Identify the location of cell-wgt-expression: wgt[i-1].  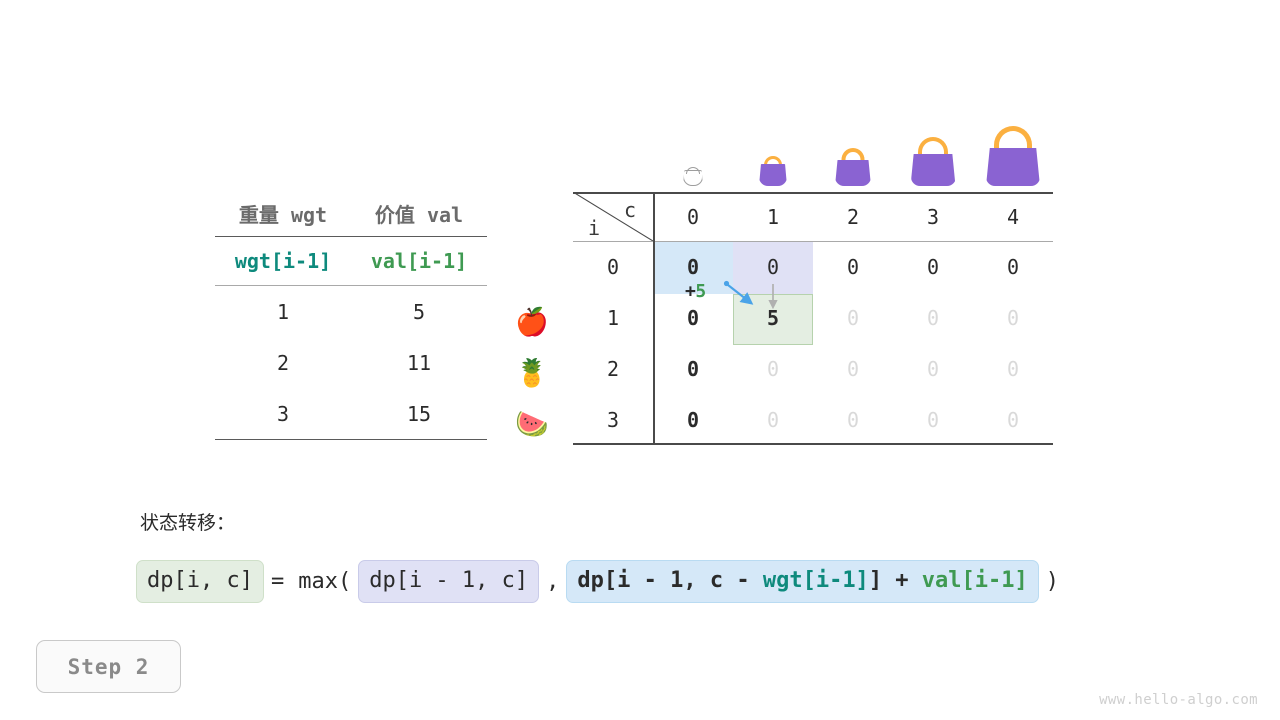
(283, 261).